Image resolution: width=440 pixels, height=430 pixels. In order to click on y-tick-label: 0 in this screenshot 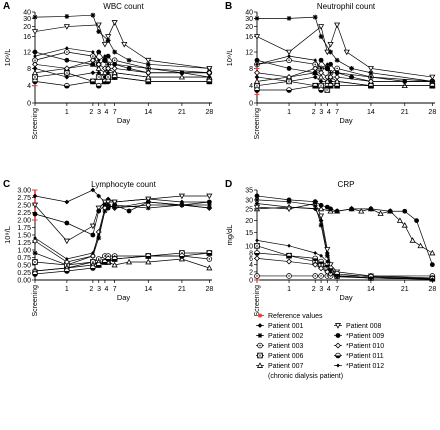, I will do `click(29, 104)`.